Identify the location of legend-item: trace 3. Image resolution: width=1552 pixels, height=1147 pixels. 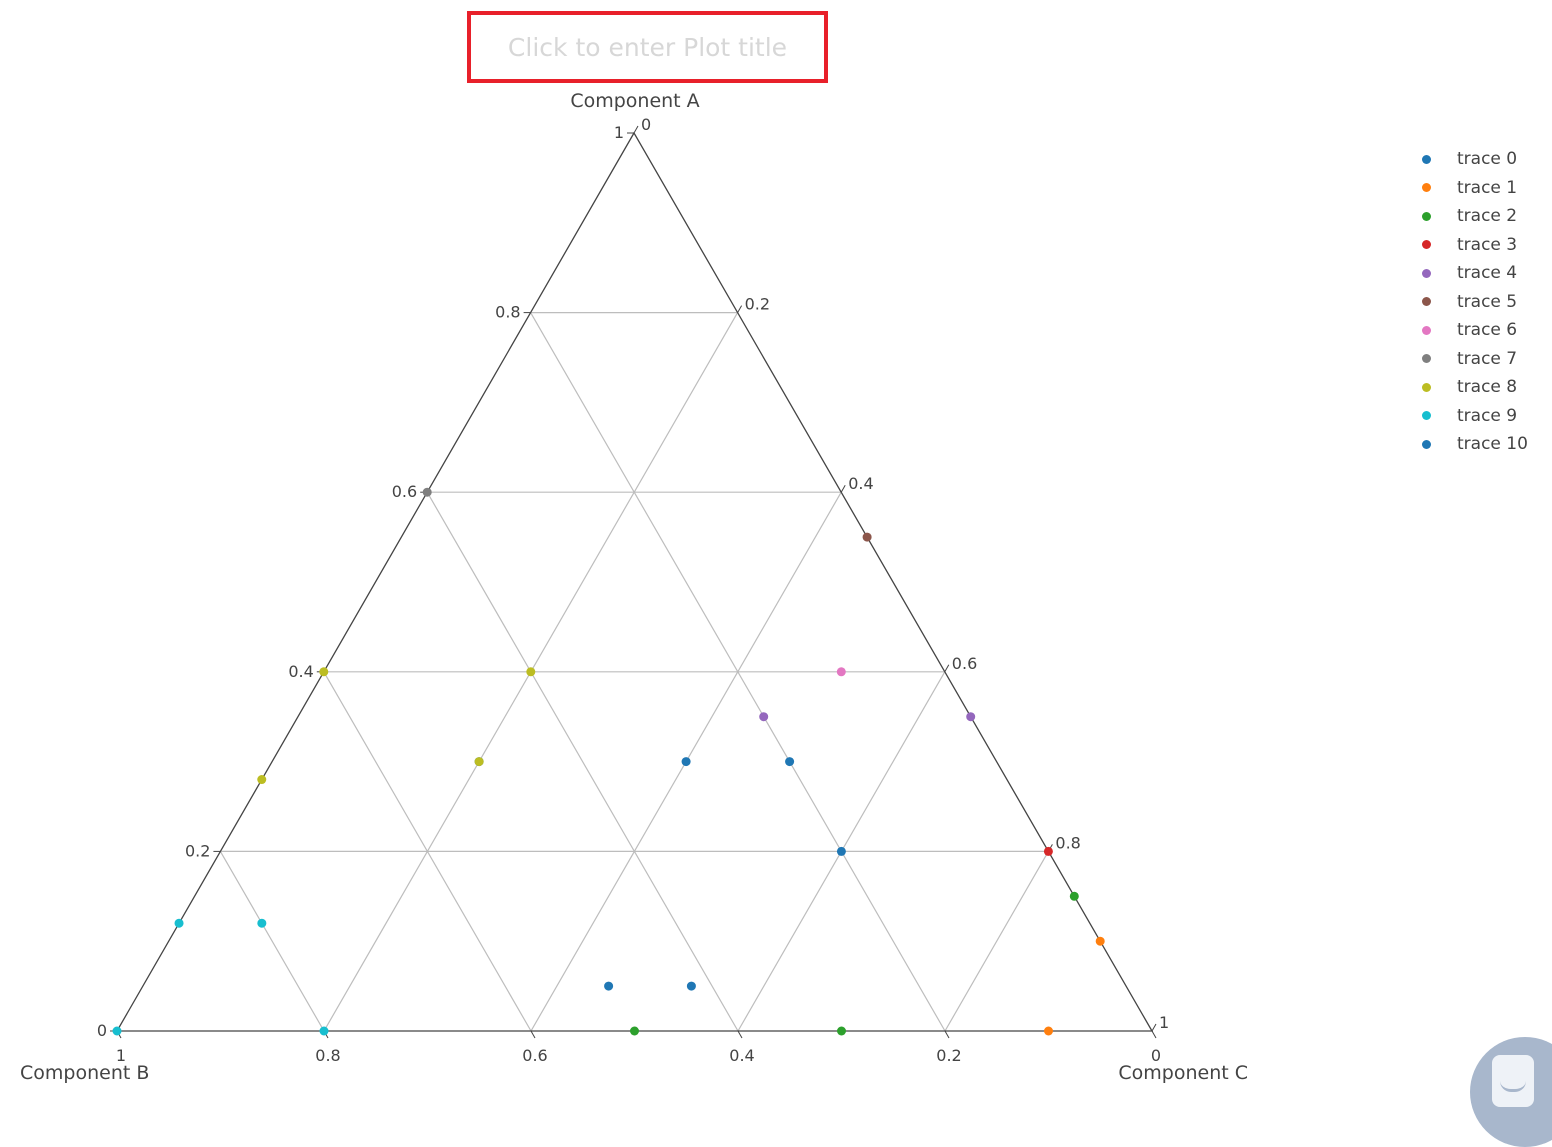
(1473, 245).